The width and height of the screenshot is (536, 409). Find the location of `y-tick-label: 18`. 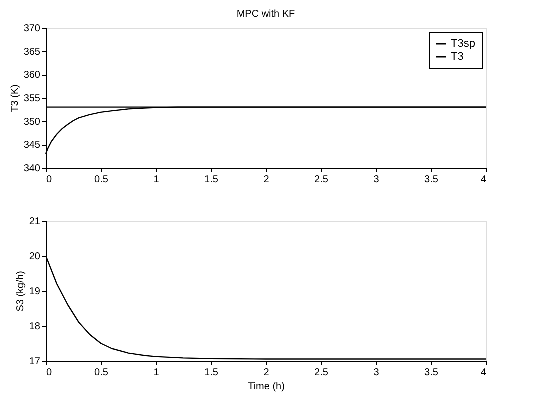

y-tick-label: 18 is located at coordinates (35, 327).